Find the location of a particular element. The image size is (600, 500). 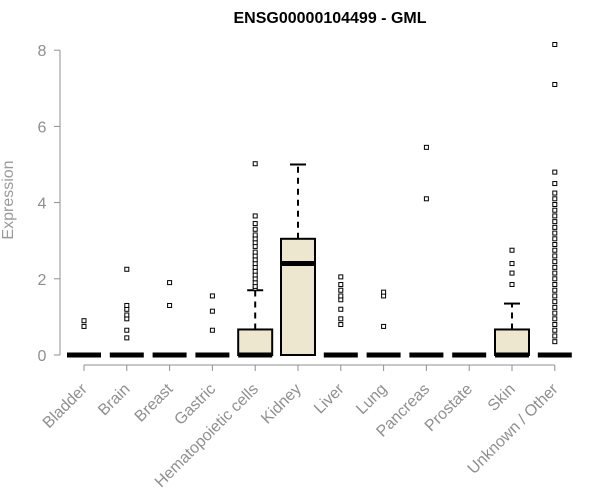

box-kidney is located at coordinates (298, 259).